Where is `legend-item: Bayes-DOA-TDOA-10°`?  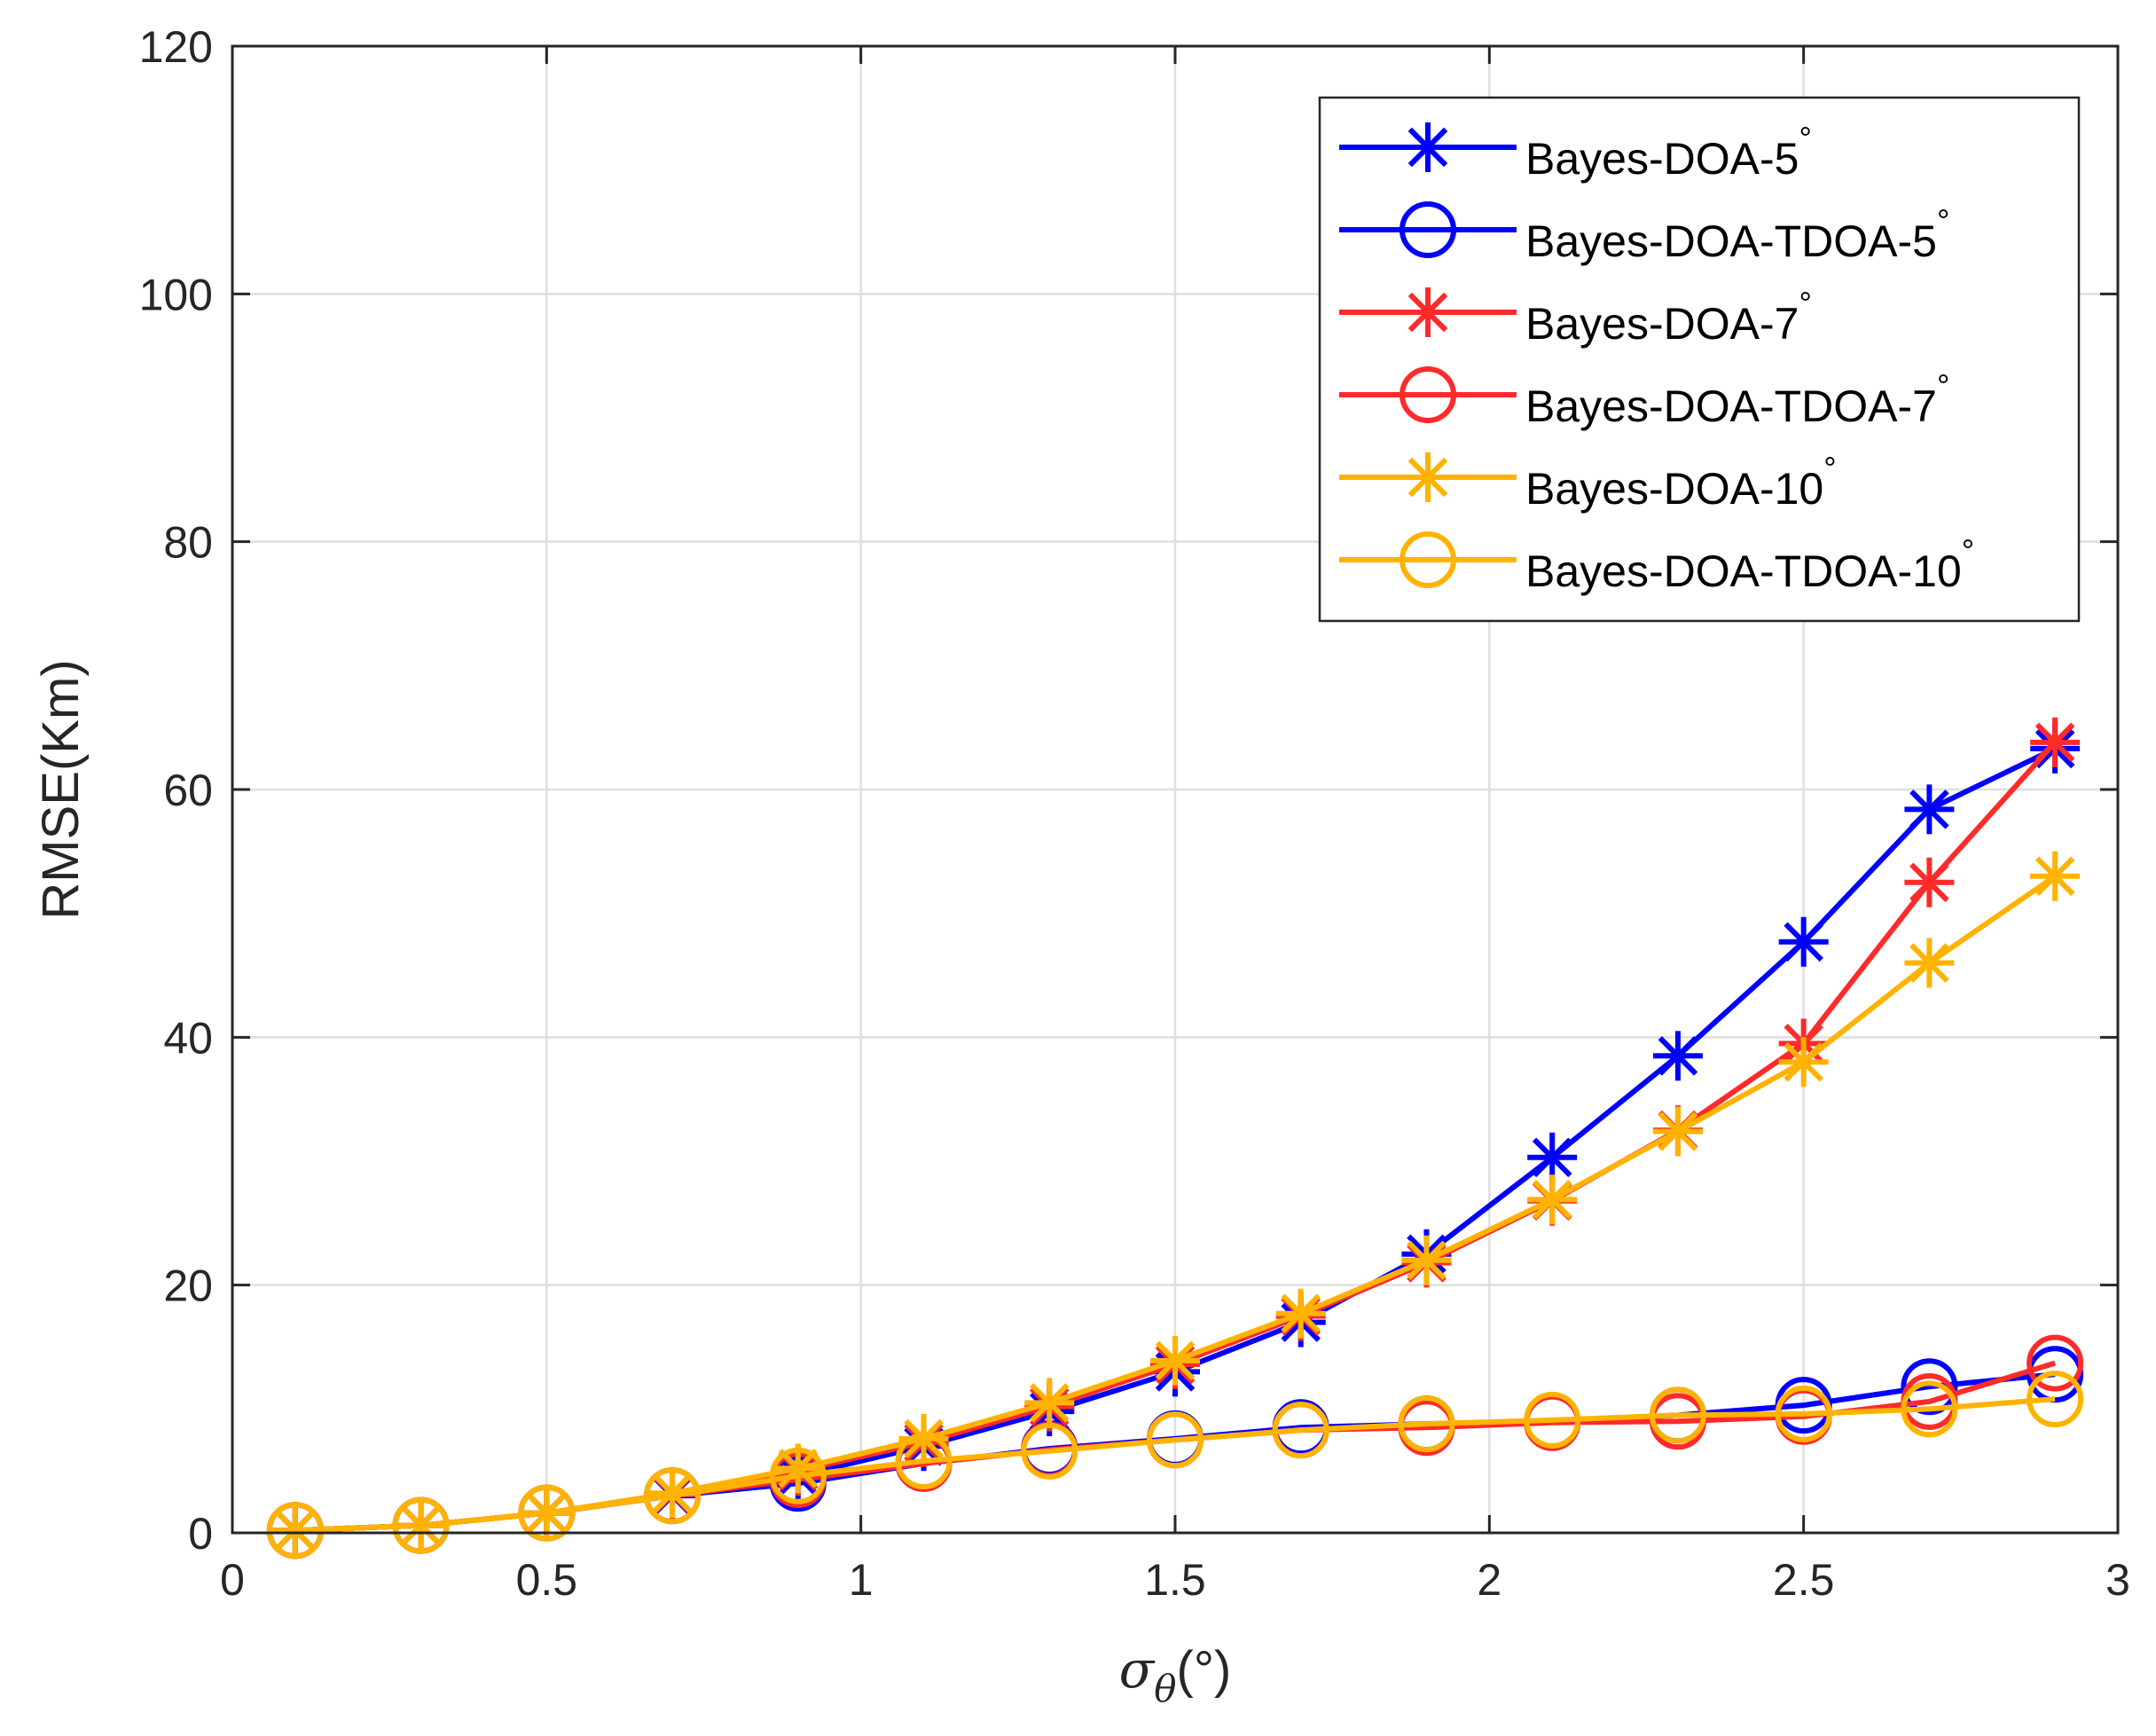 legend-item: Bayes-DOA-TDOA-10° is located at coordinates (1656, 563).